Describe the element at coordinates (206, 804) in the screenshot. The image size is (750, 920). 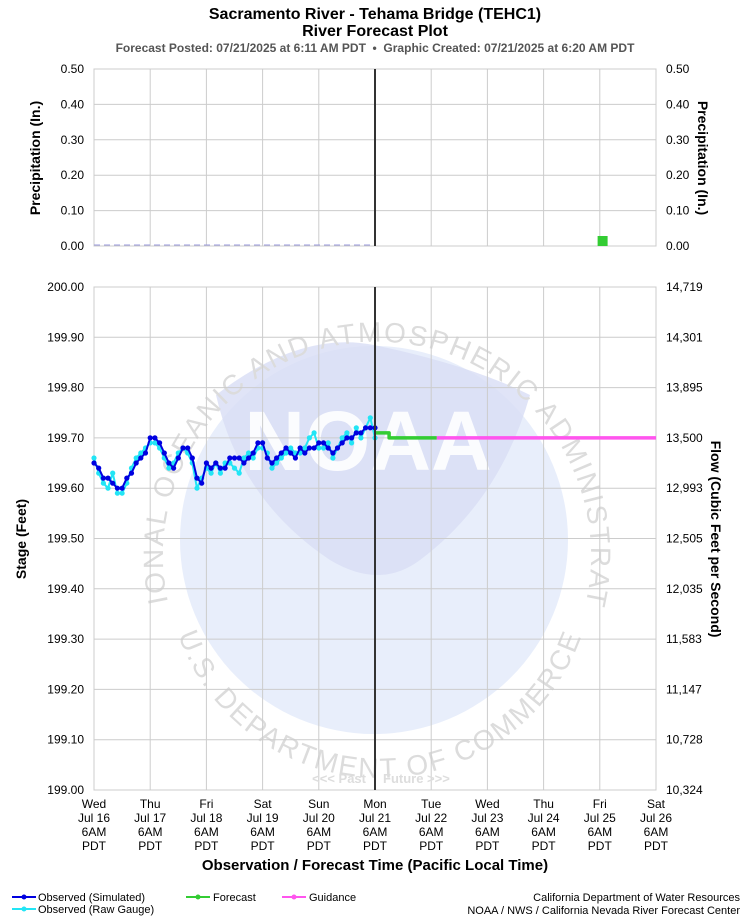
I see `x-tick-label: Fri` at that location.